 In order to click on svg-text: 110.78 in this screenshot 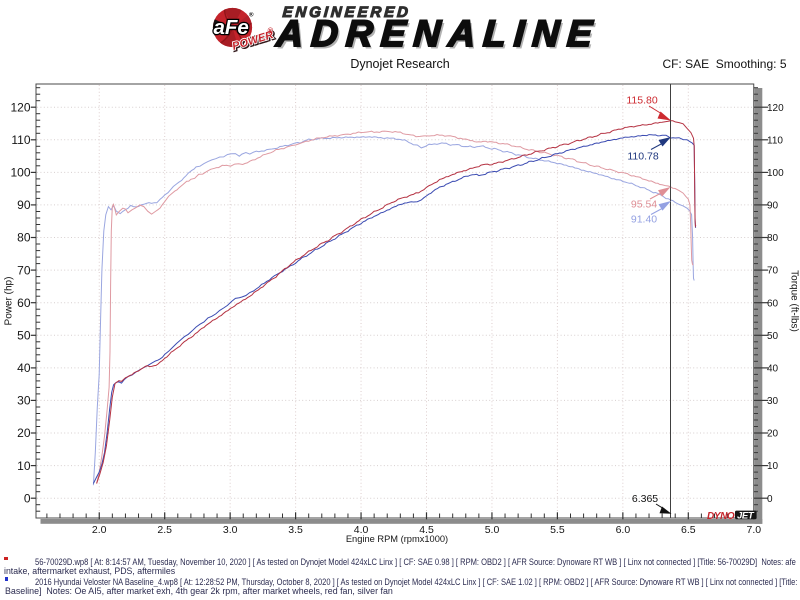, I will do `click(642, 157)`.